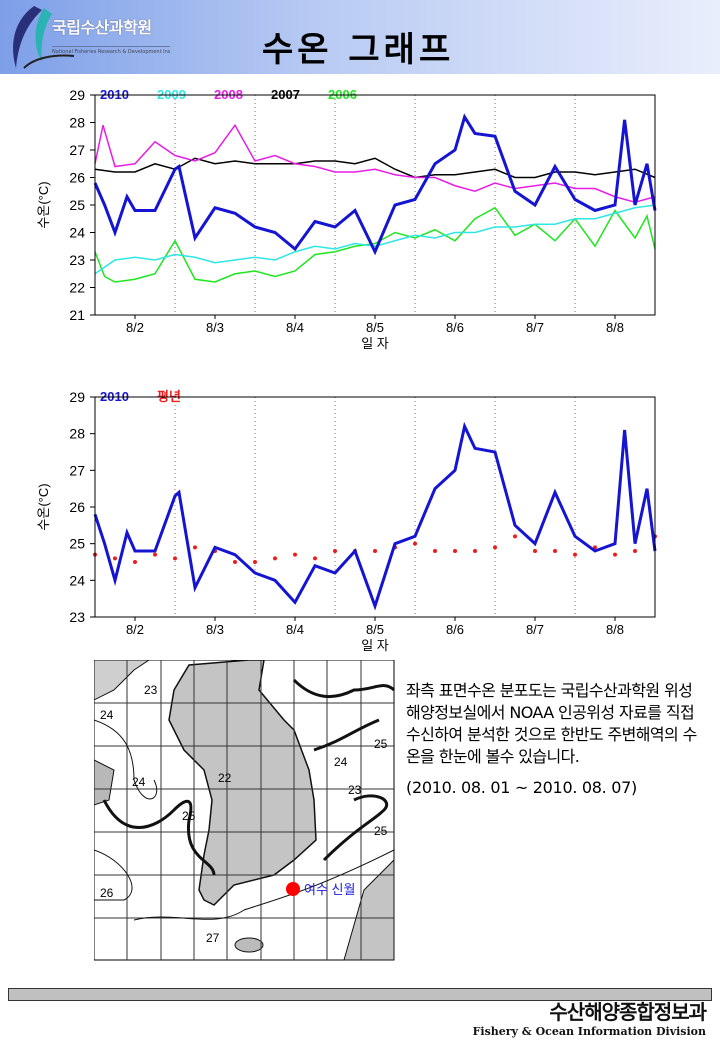 The width and height of the screenshot is (720, 1040). I want to click on isotherm-label: 27, so click(213, 938).